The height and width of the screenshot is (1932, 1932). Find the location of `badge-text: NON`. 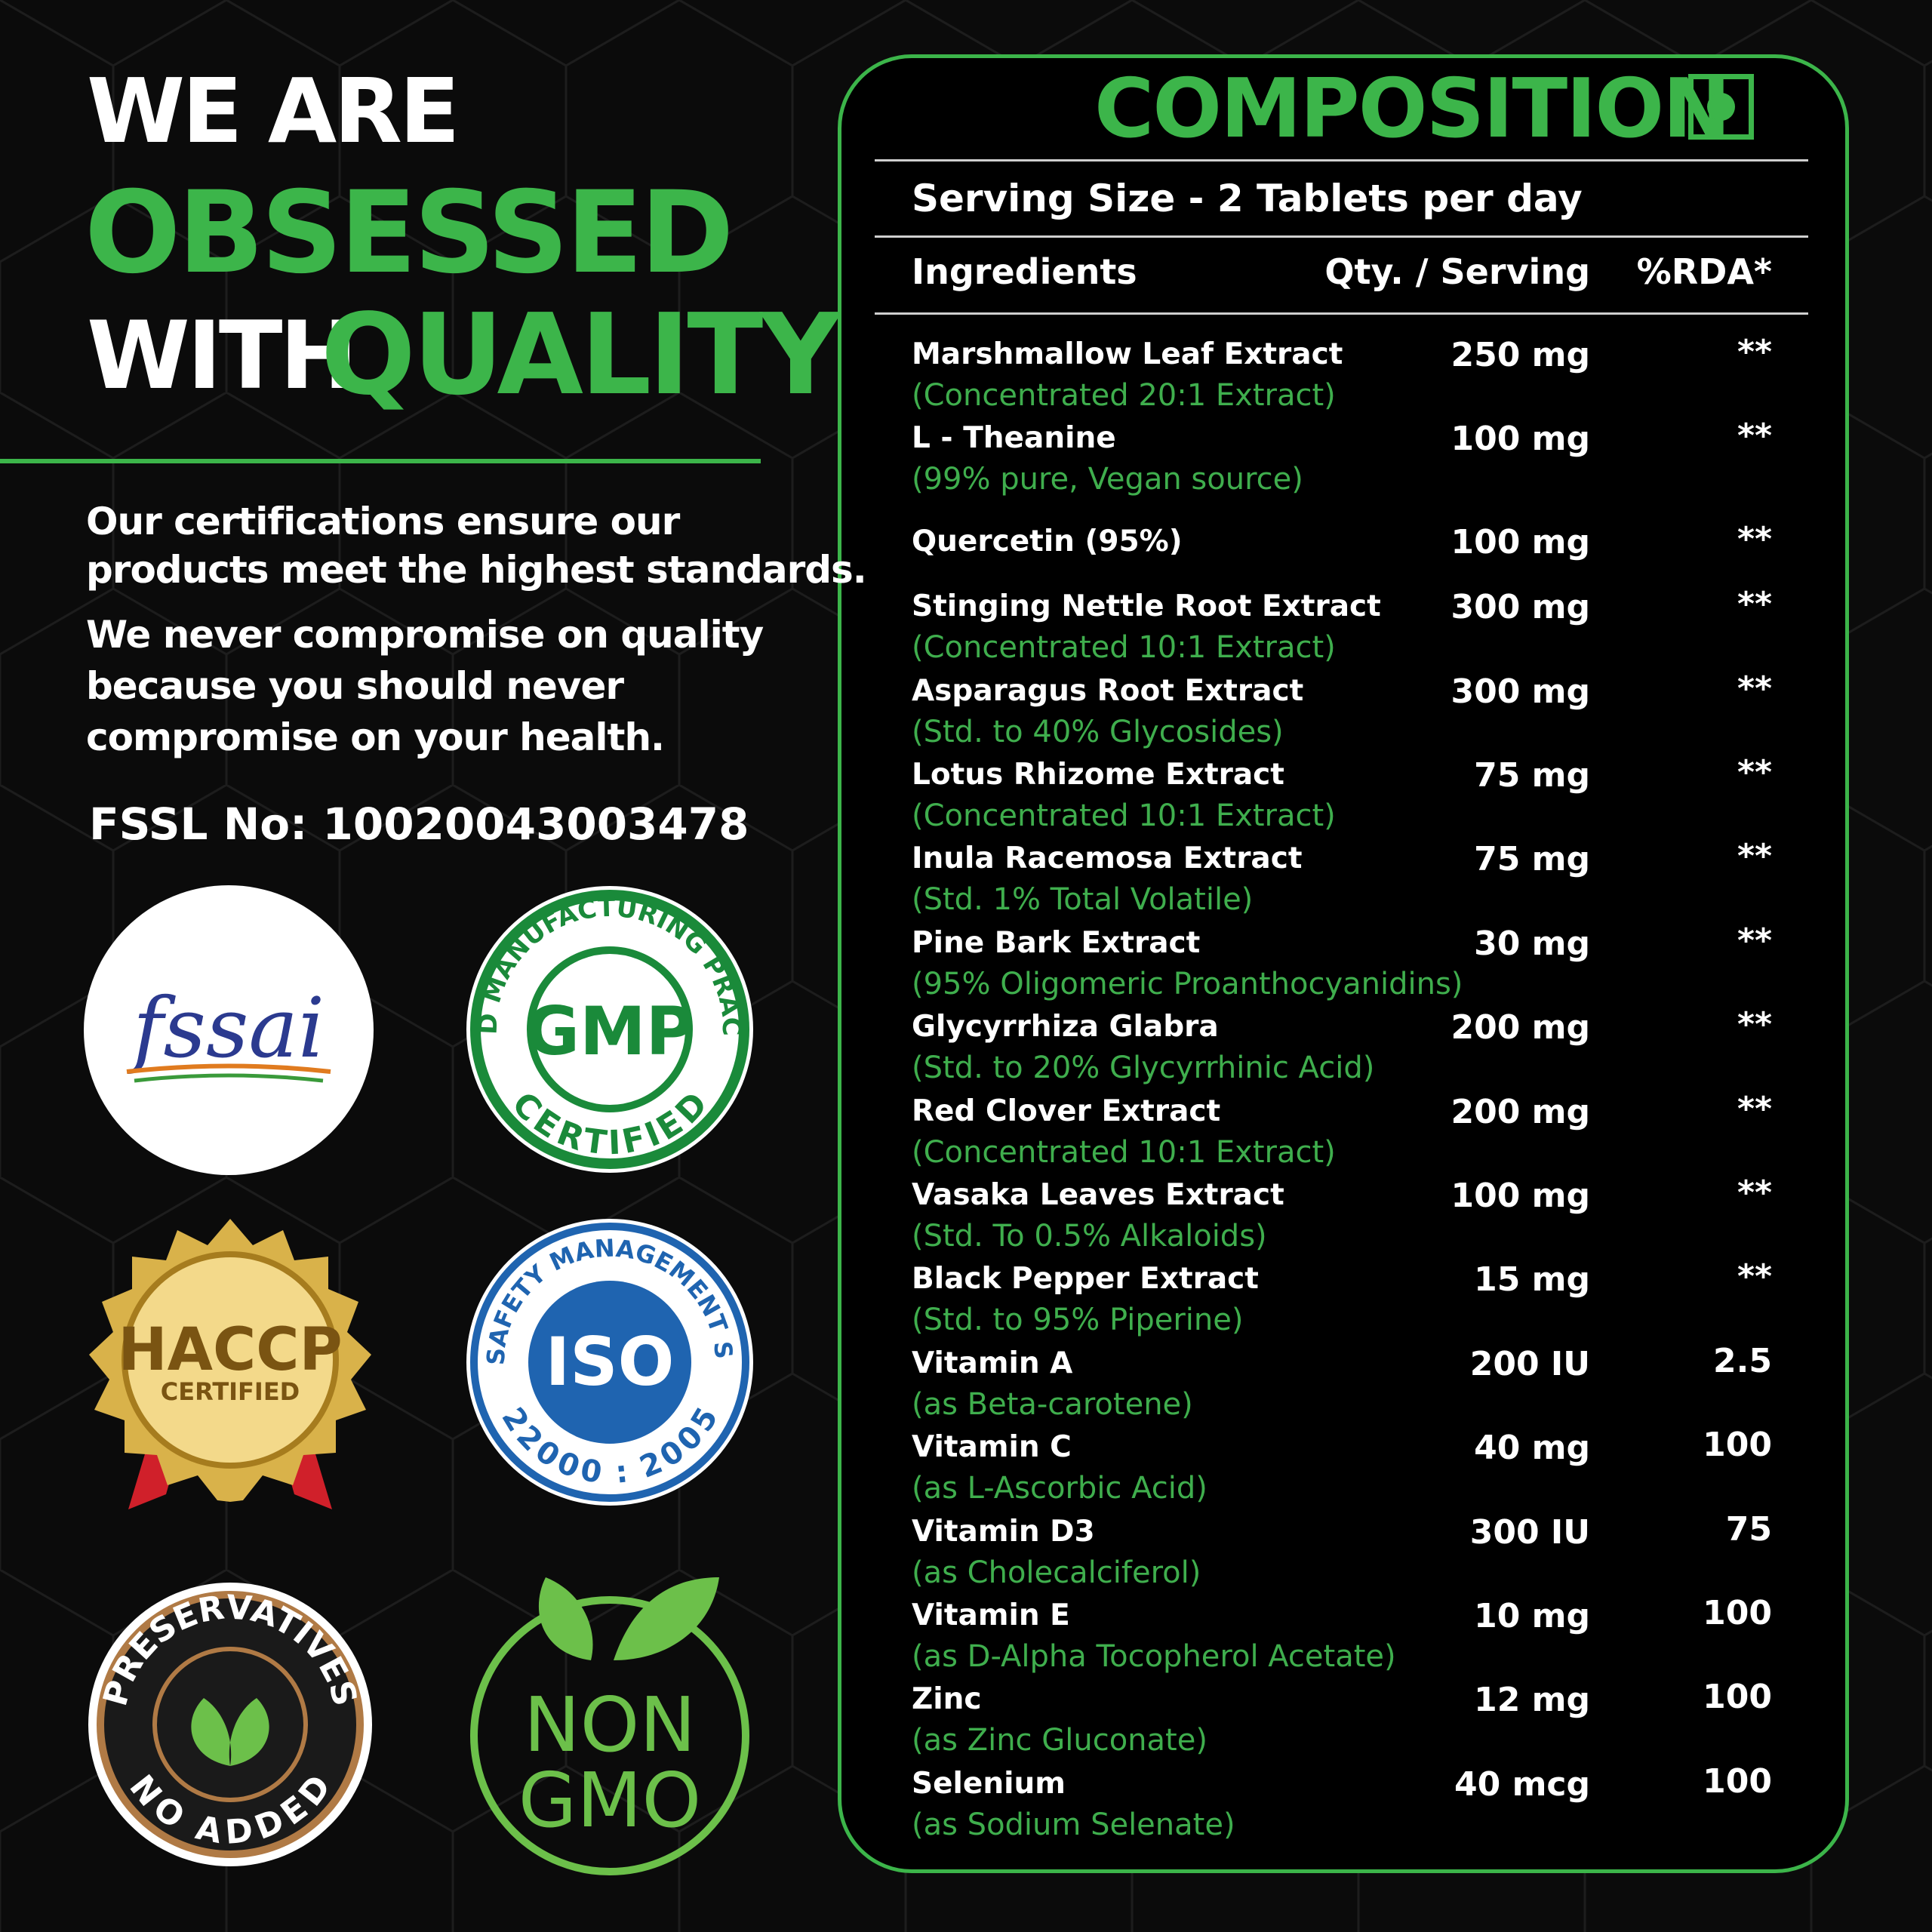

badge-text: NON is located at coordinates (610, 1725).